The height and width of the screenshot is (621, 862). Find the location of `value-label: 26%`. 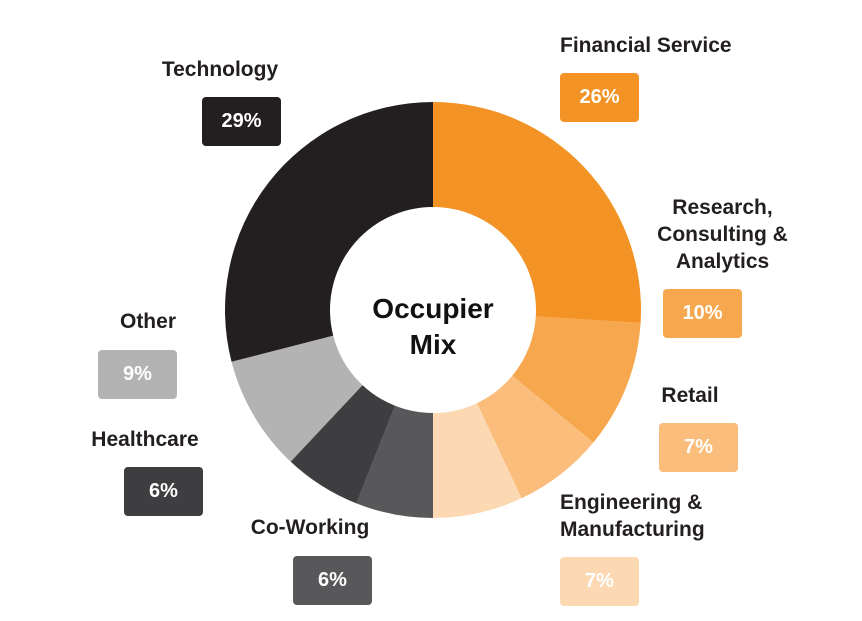

value-label: 26% is located at coordinates (599, 97).